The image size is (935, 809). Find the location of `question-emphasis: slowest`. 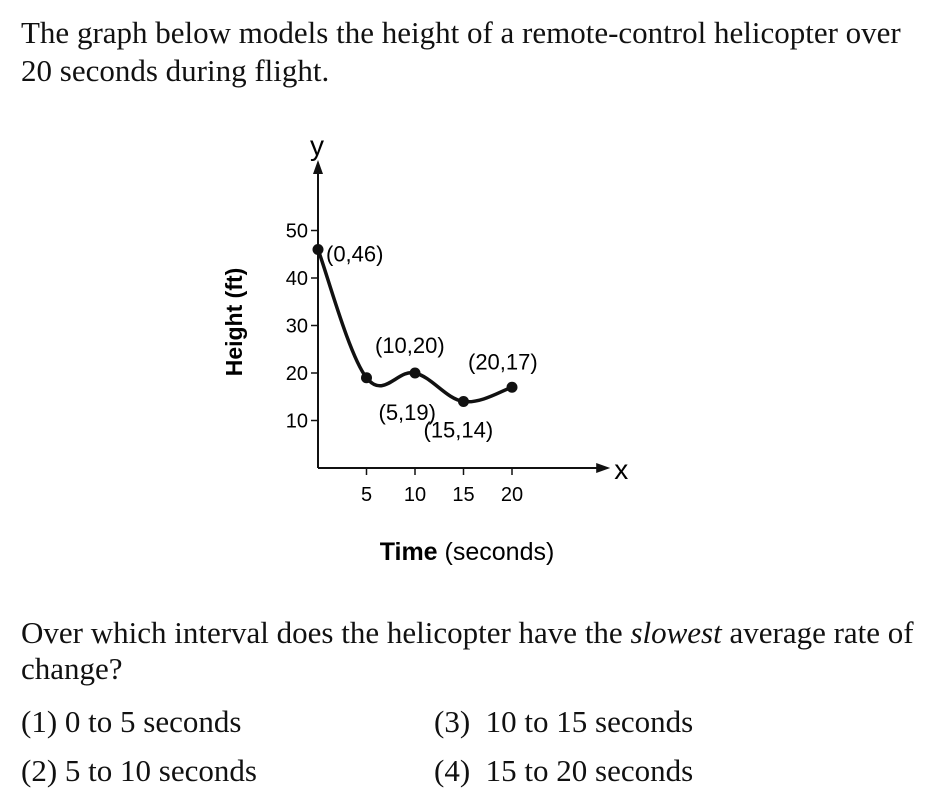

question-emphasis: slowest is located at coordinates (676, 632).